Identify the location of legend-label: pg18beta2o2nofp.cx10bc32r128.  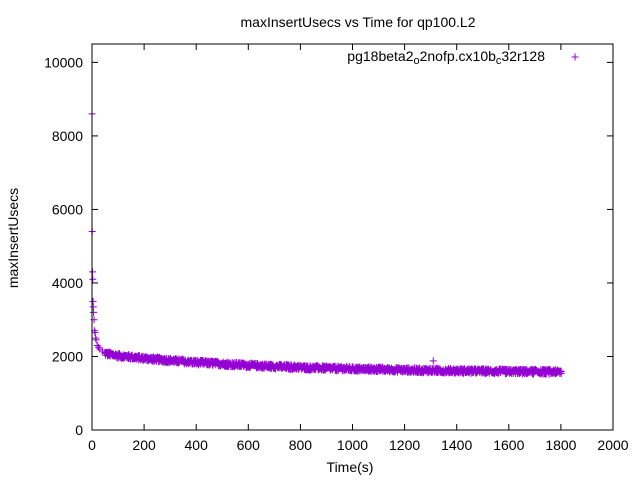
(446, 57).